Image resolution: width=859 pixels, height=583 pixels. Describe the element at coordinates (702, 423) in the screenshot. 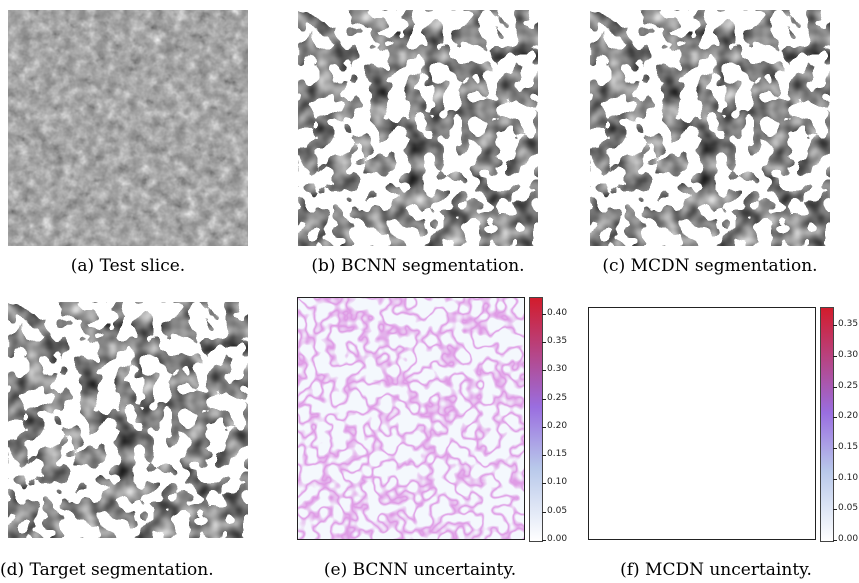

I see `mcdn-uncertainty-map` at that location.